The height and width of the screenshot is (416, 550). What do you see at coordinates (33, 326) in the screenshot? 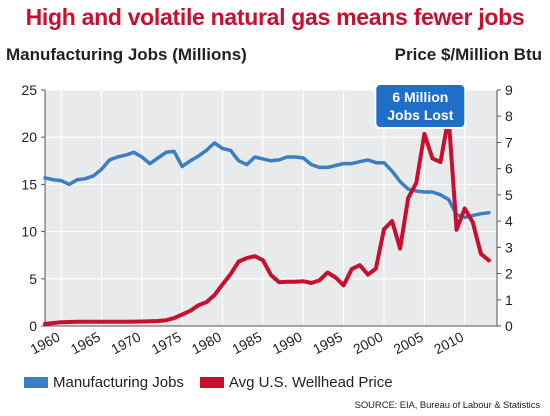
I see `left-tick-0: 0` at bounding box center [33, 326].